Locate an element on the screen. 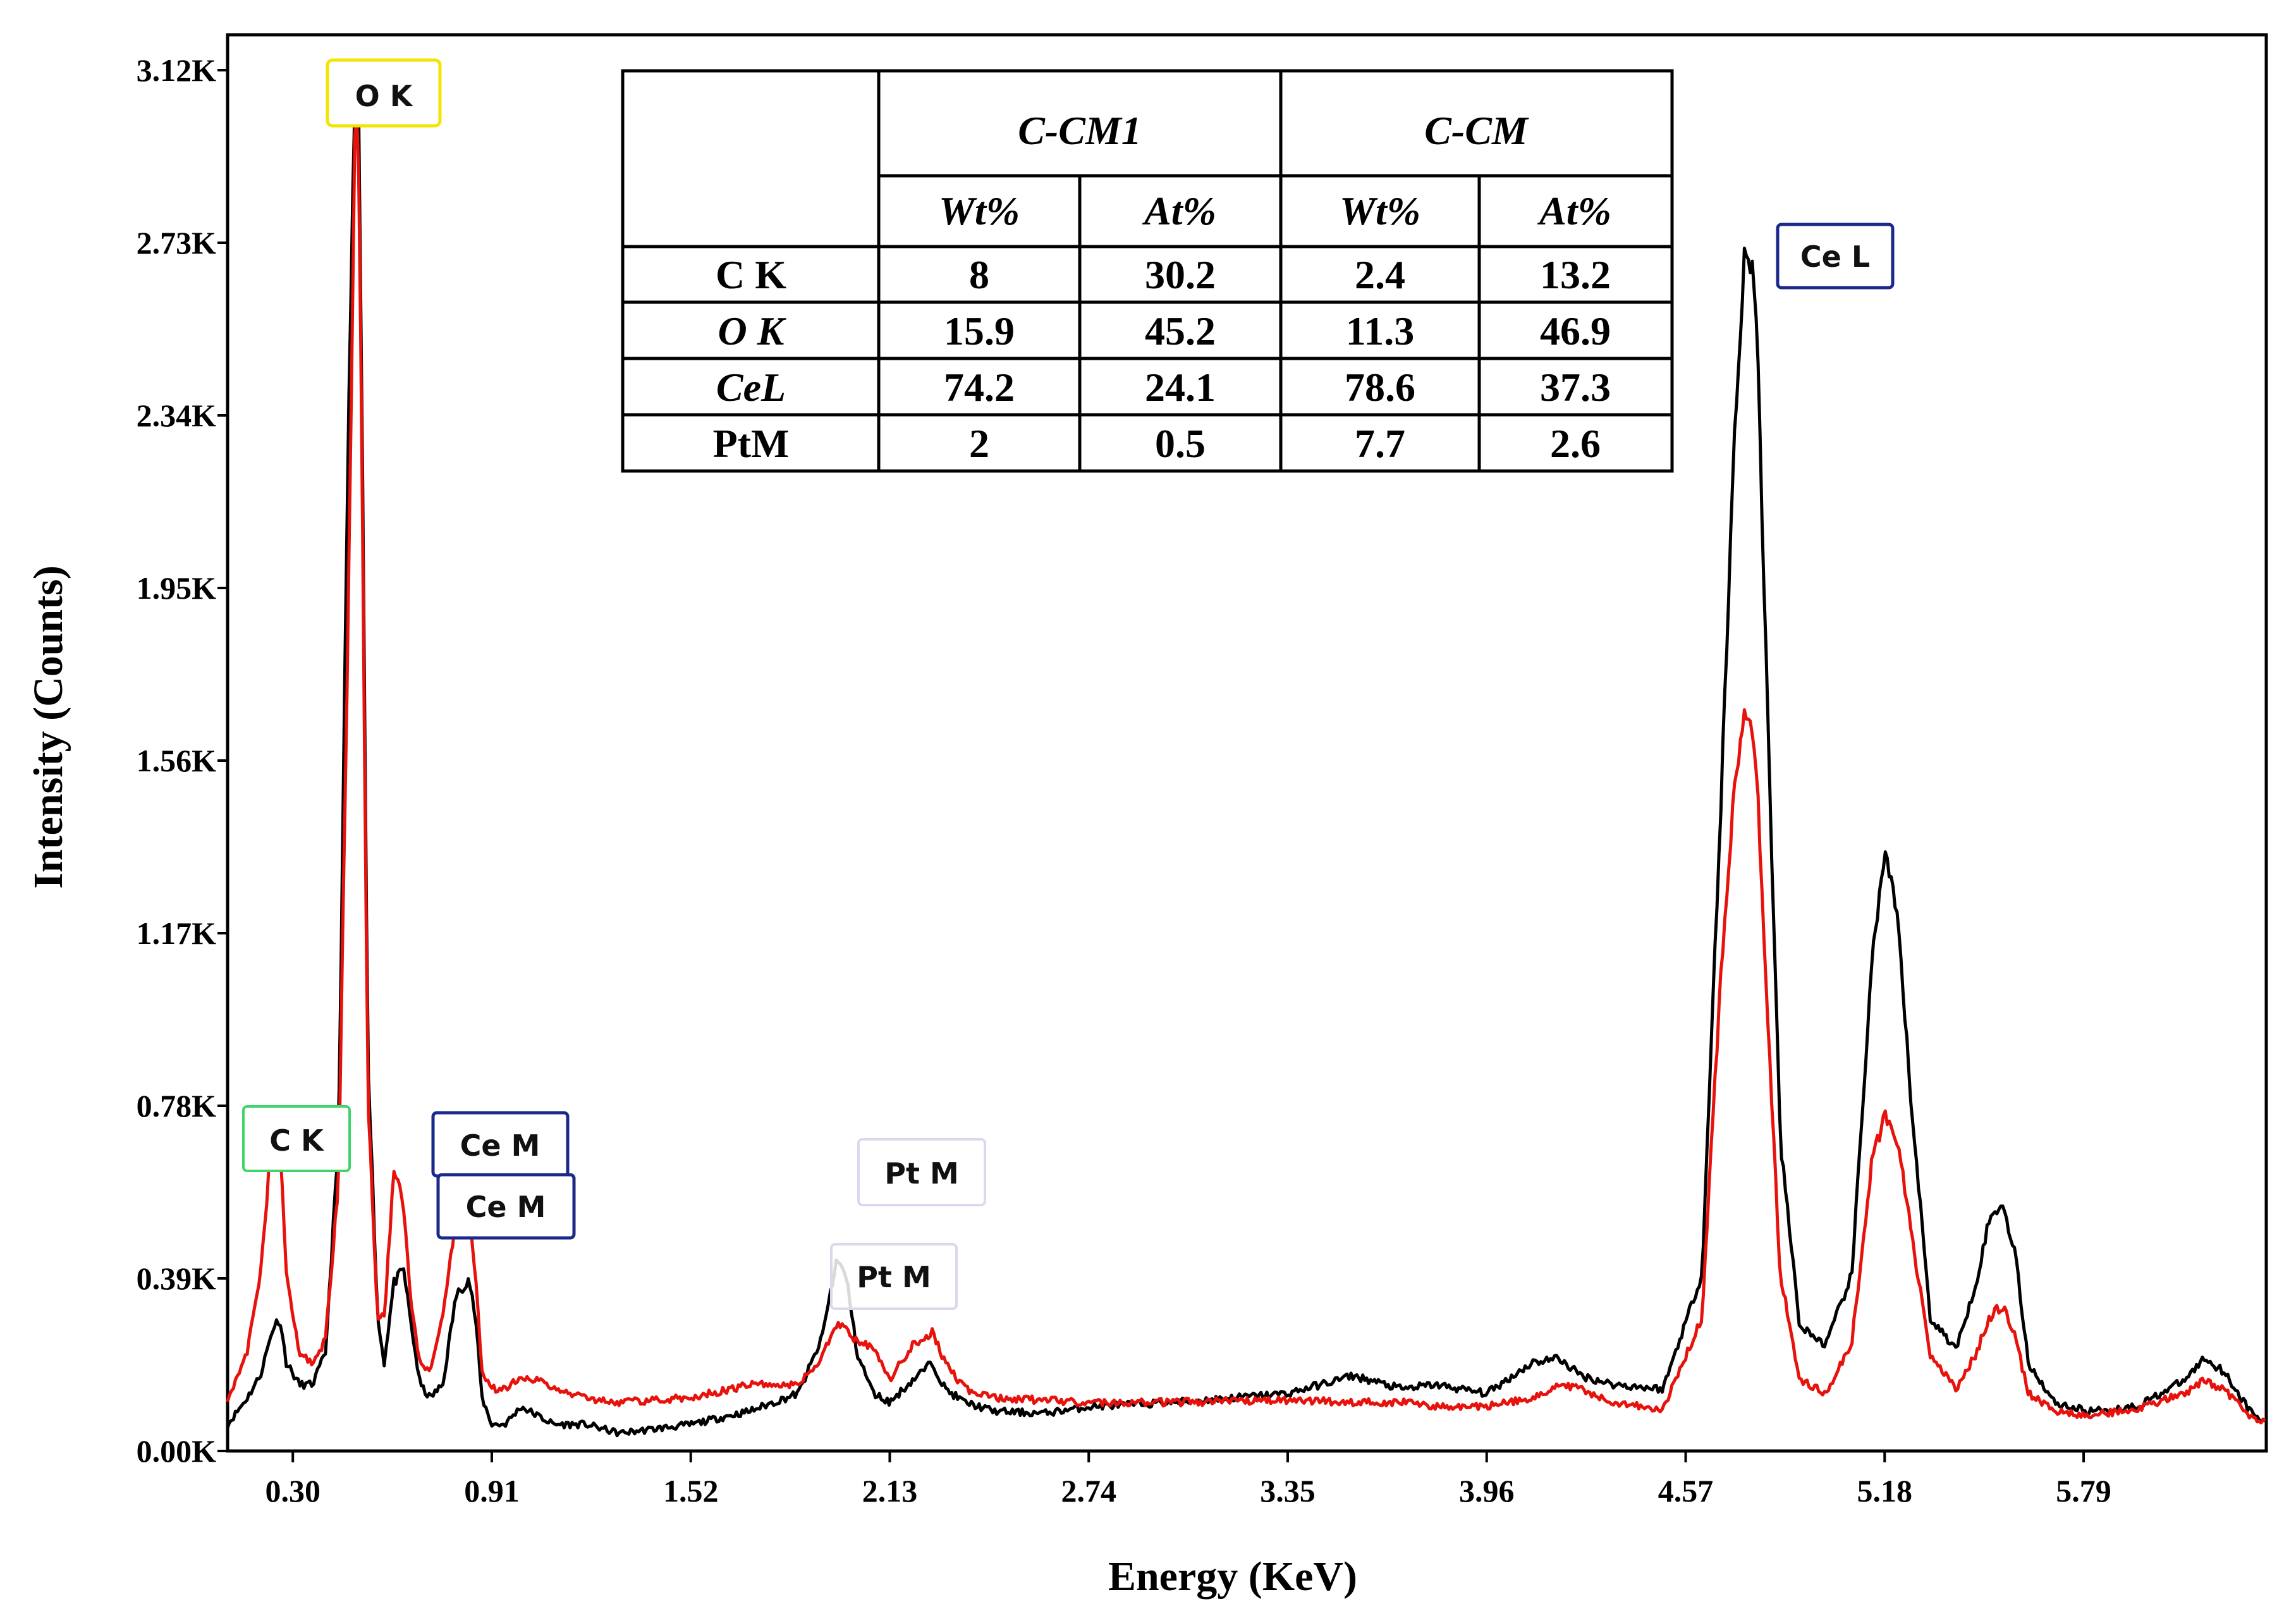 The height and width of the screenshot is (1616, 2296). table-cell: 30.2 is located at coordinates (1181, 274).